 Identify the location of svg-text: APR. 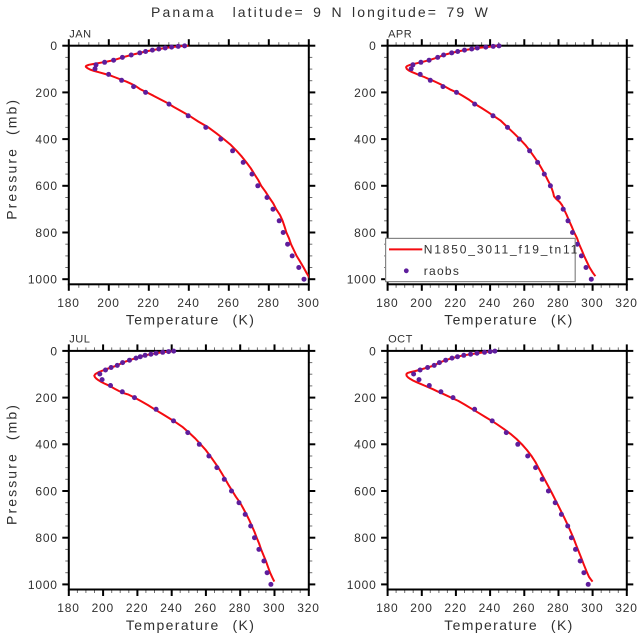
(400, 34).